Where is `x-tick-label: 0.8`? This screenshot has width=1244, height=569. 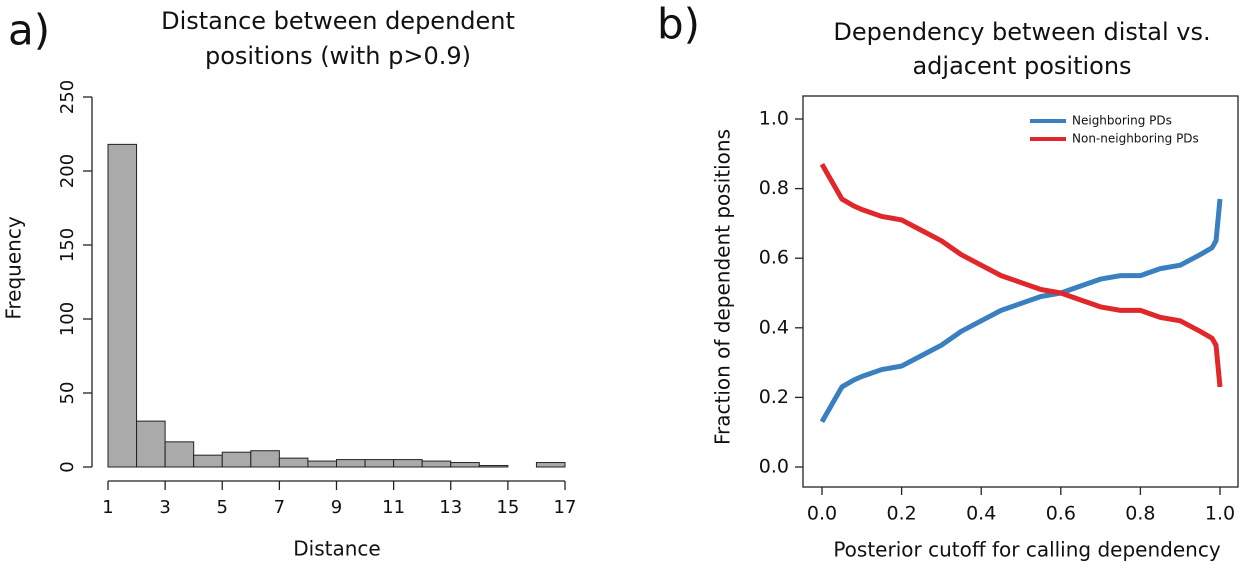
x-tick-label: 0.8 is located at coordinates (1140, 514).